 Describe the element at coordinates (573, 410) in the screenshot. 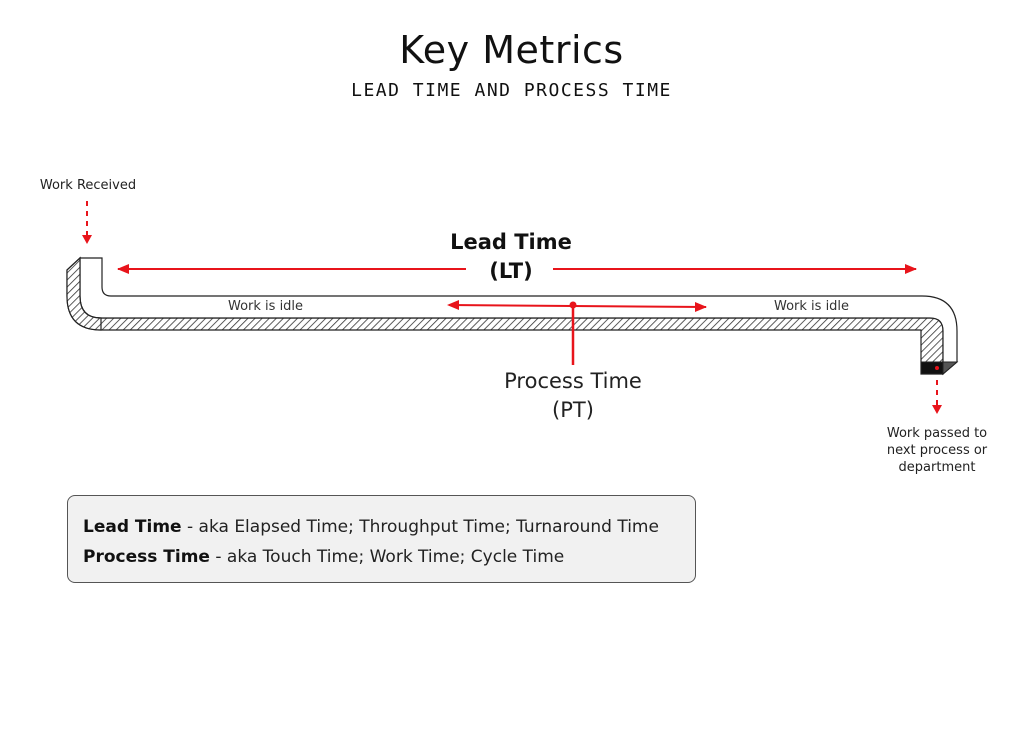

I see `process-time-abbrev: (PT)` at that location.